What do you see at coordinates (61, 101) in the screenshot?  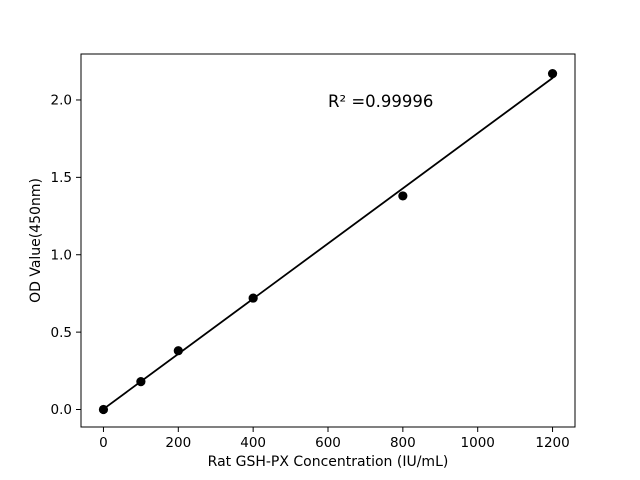 I see `y-tick-label: 2.0` at bounding box center [61, 101].